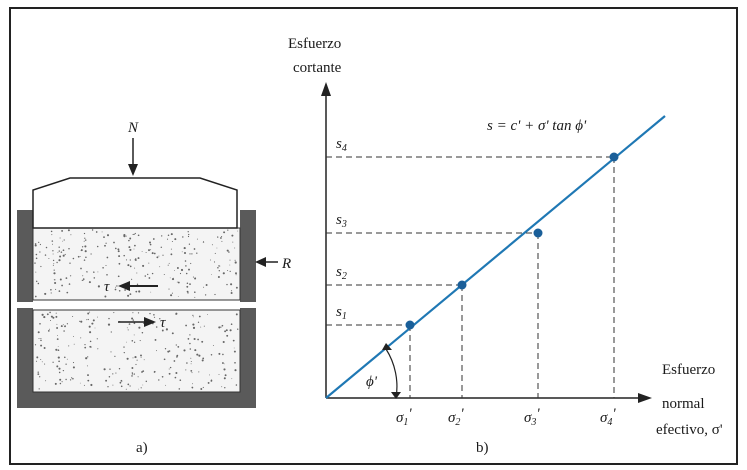 Image resolution: width=747 pixels, height=470 pixels. Describe the element at coordinates (25, 358) in the screenshot. I see `lower-wall-left` at that location.